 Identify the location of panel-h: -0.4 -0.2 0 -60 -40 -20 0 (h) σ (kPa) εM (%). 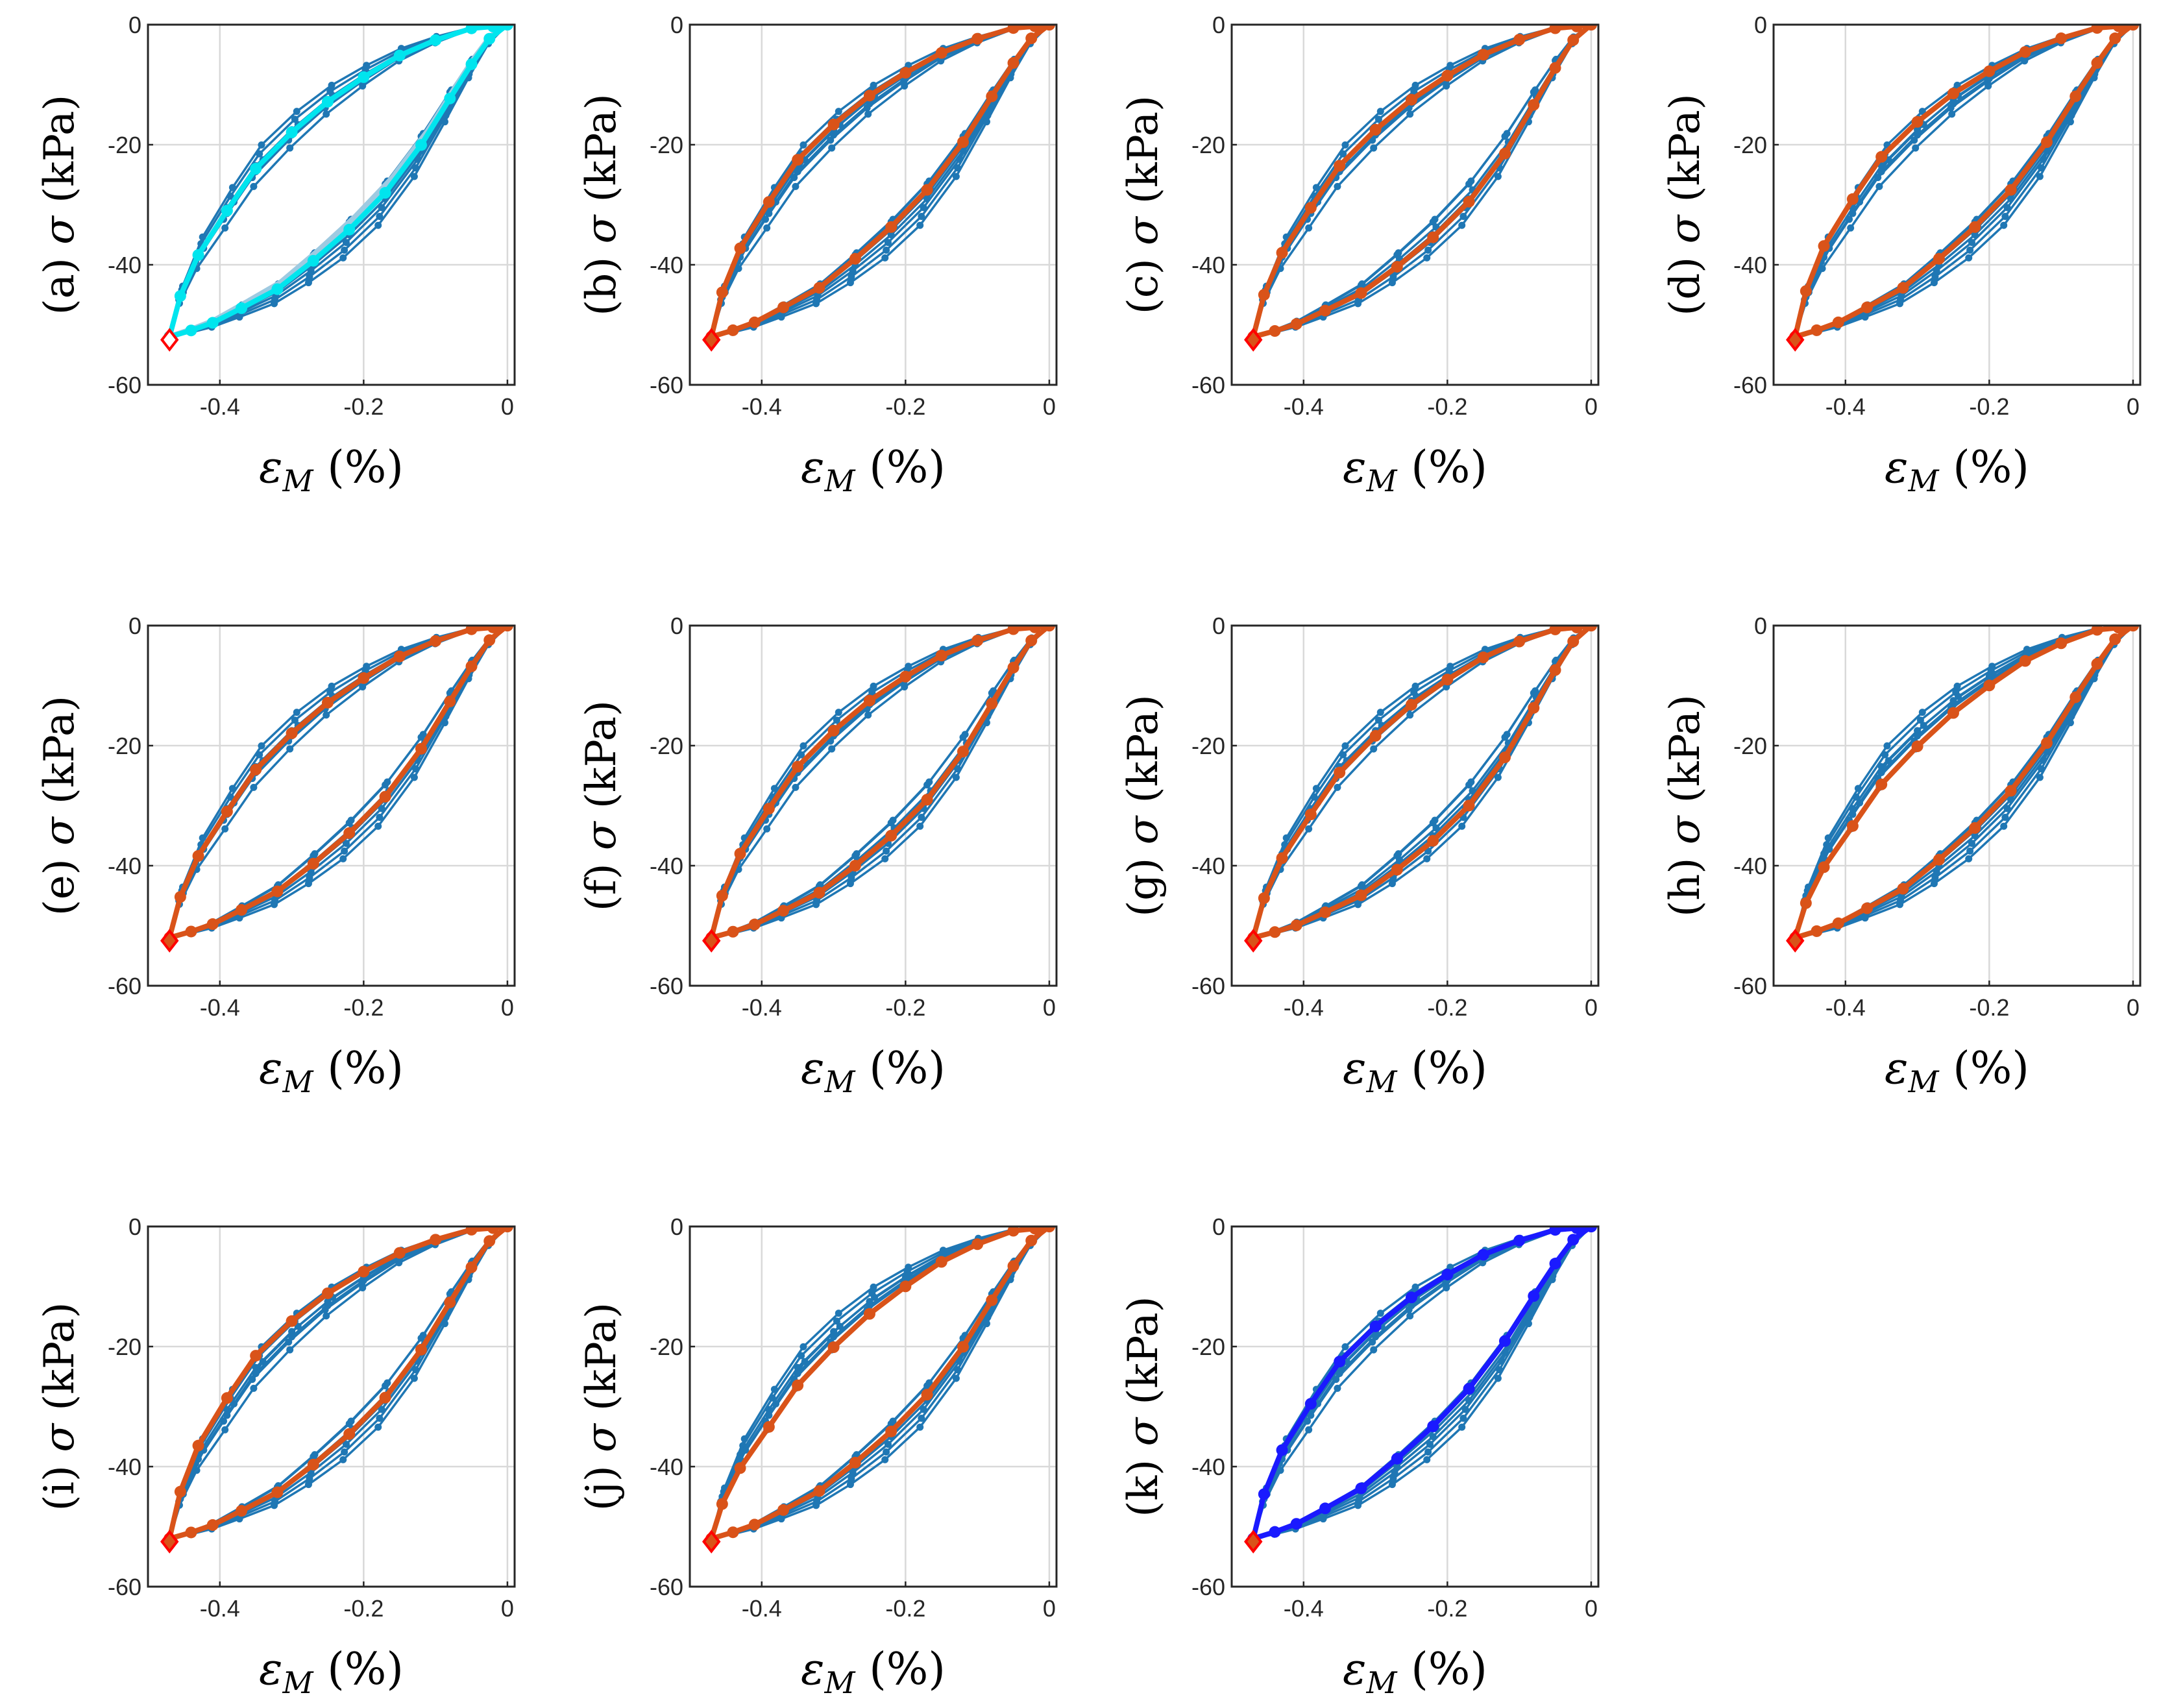
(1901, 856).